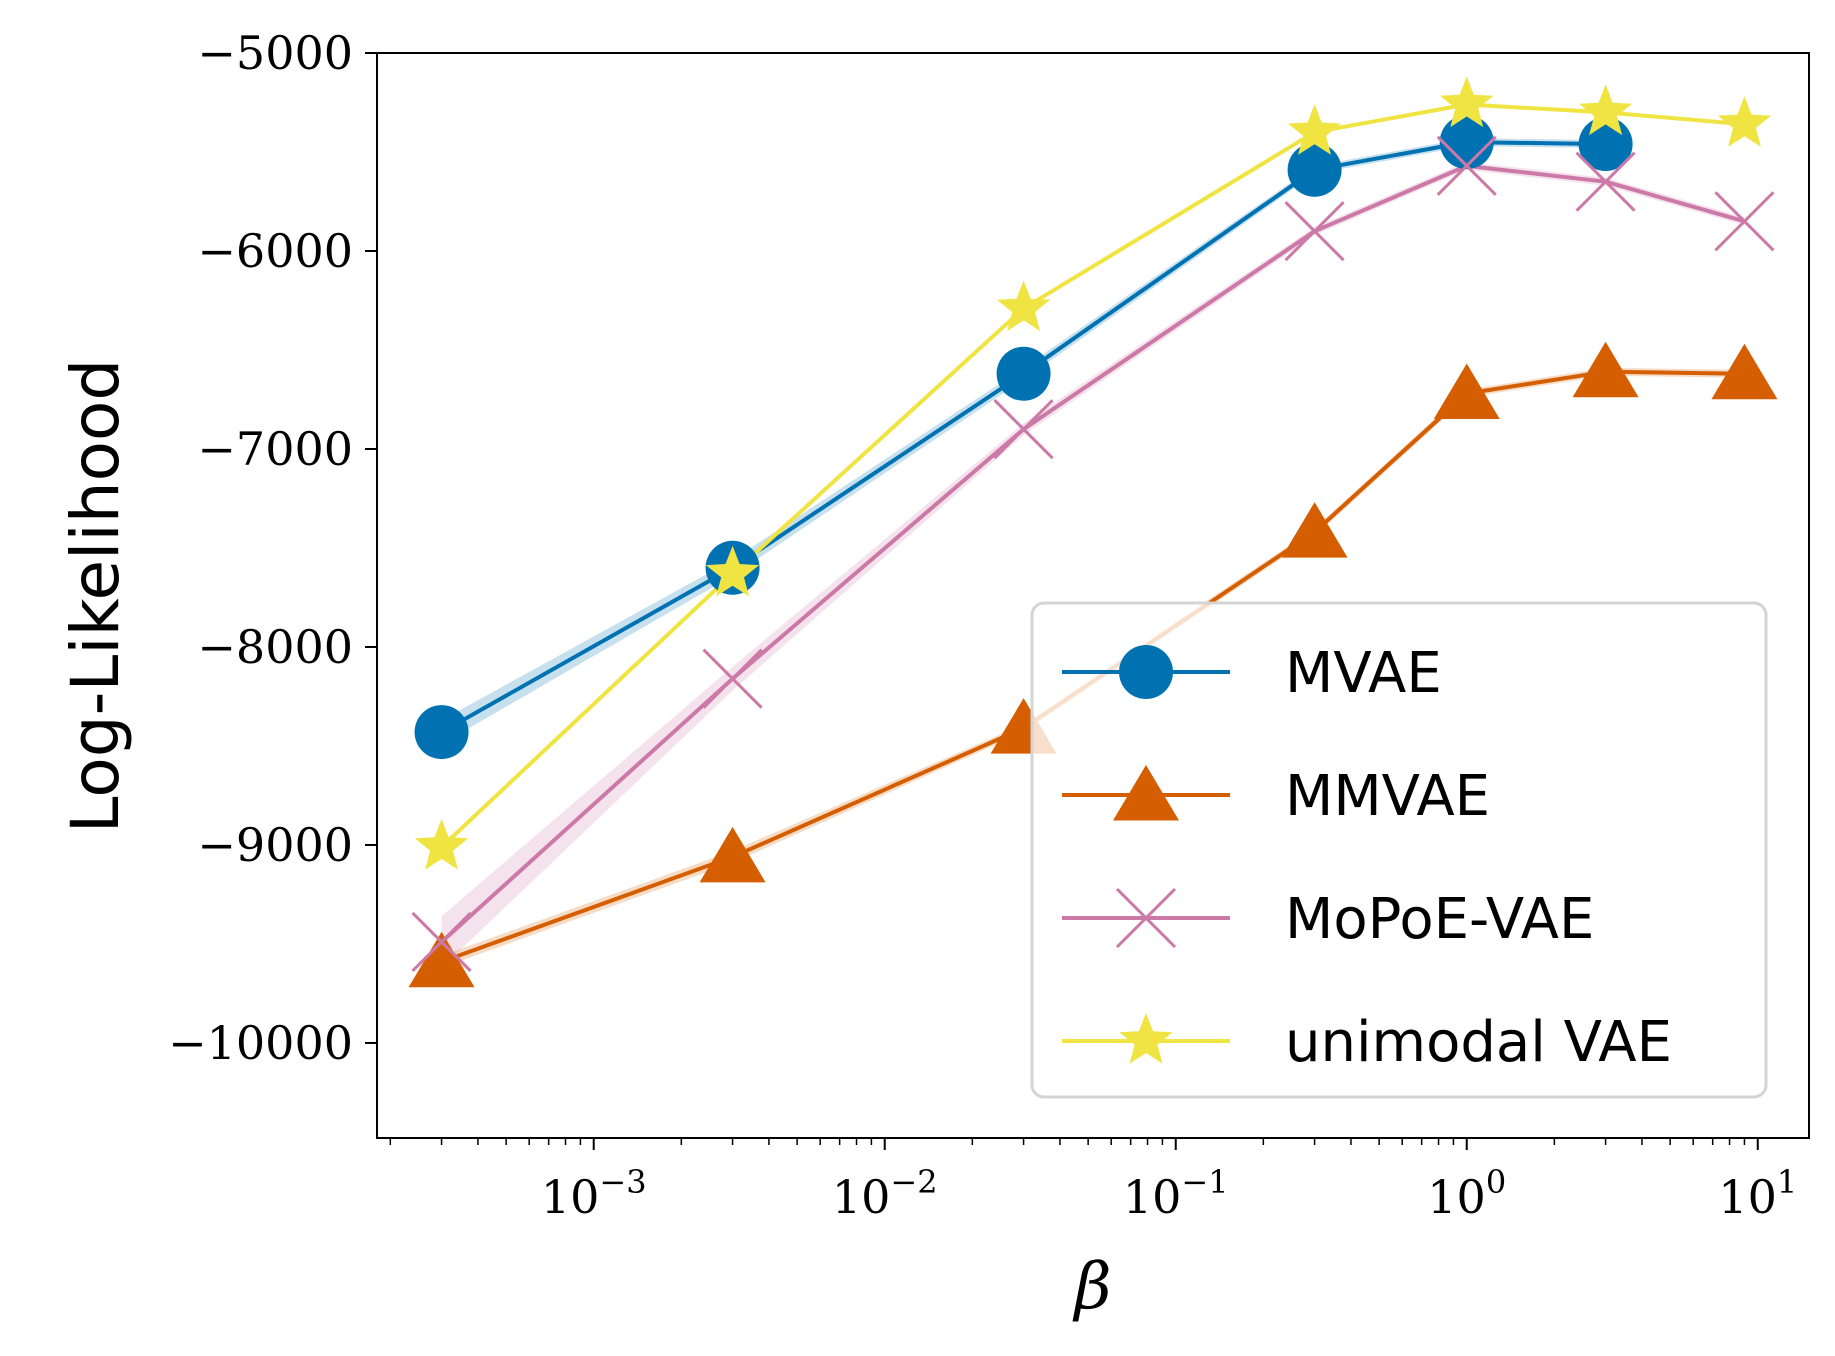 The width and height of the screenshot is (1835, 1356). I want to click on x-tick-label: 10⁻², so click(885, 1193).